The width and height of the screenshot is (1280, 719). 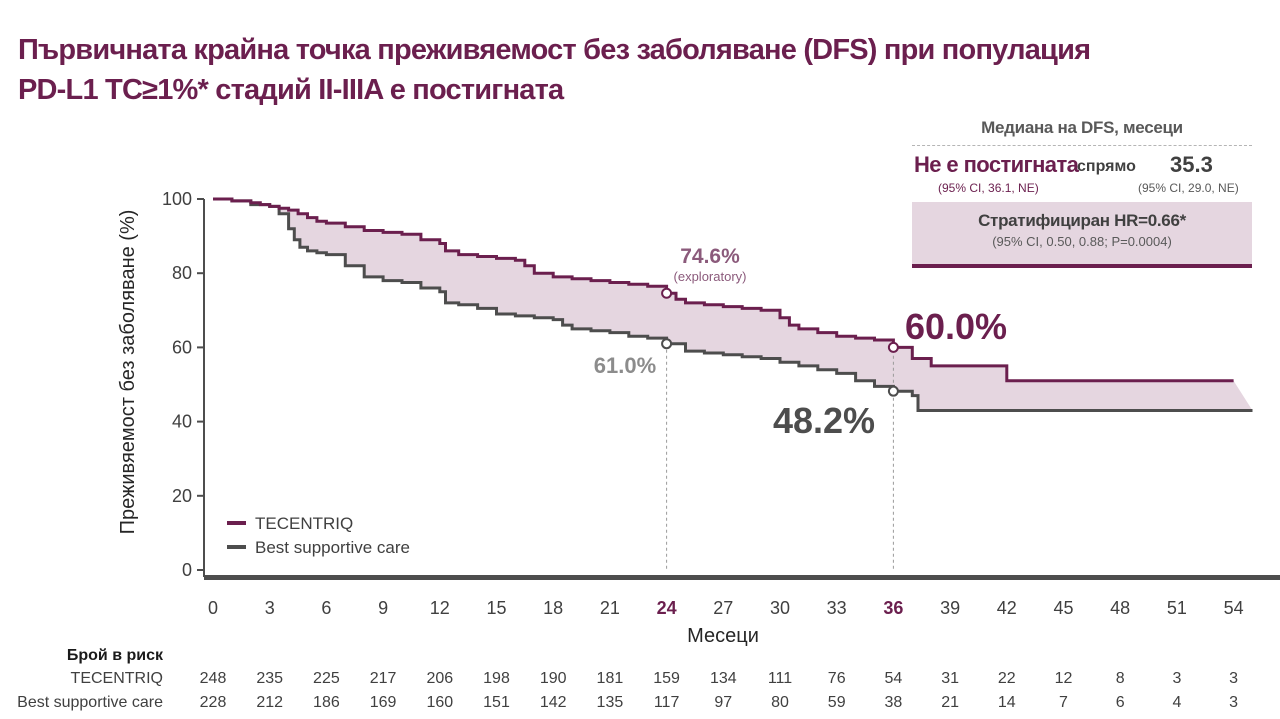 What do you see at coordinates (115, 655) in the screenshot?
I see `risk-table-title: Брой в риск` at bounding box center [115, 655].